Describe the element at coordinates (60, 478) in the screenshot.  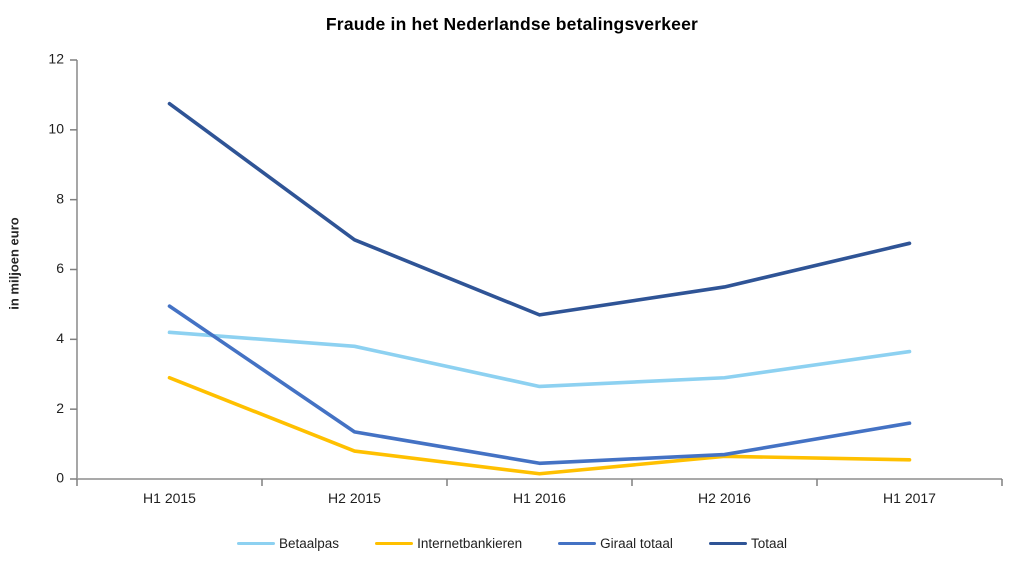
I see `y-tick-label: 0` at that location.